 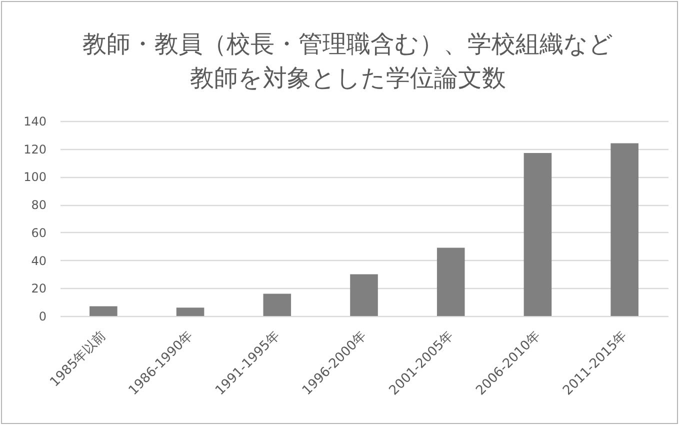 What do you see at coordinates (38, 289) in the screenshot?
I see `y-tick-label: 20` at bounding box center [38, 289].